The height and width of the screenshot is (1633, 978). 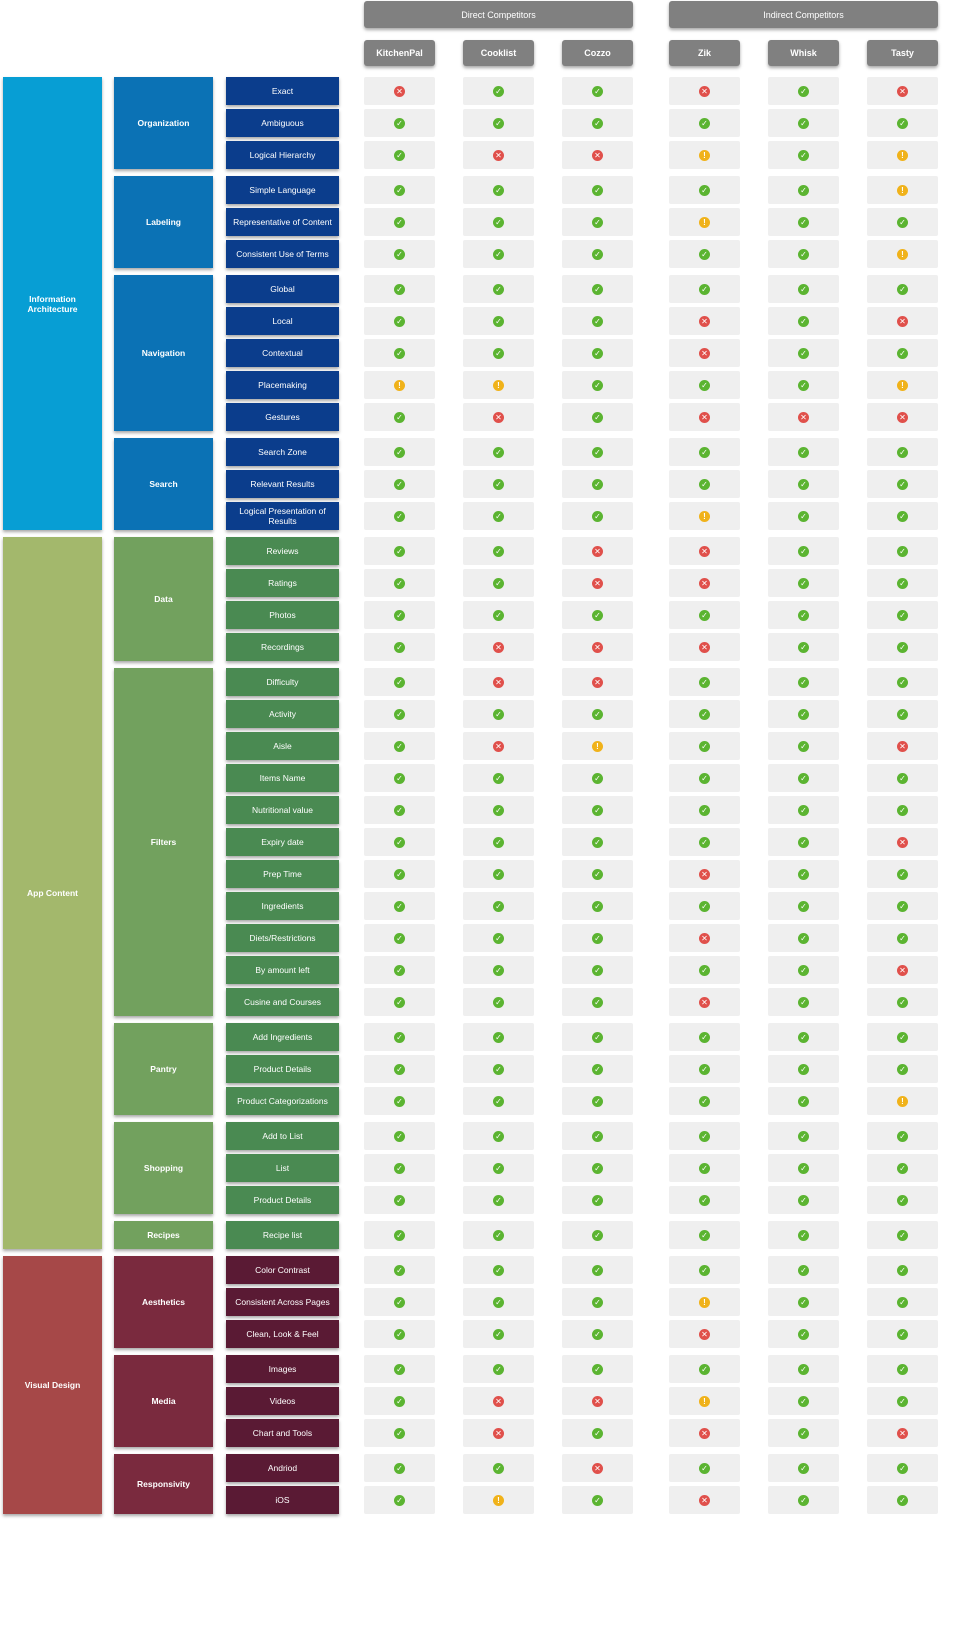 What do you see at coordinates (282, 190) in the screenshot?
I see `criterion-label: Simple Language` at bounding box center [282, 190].